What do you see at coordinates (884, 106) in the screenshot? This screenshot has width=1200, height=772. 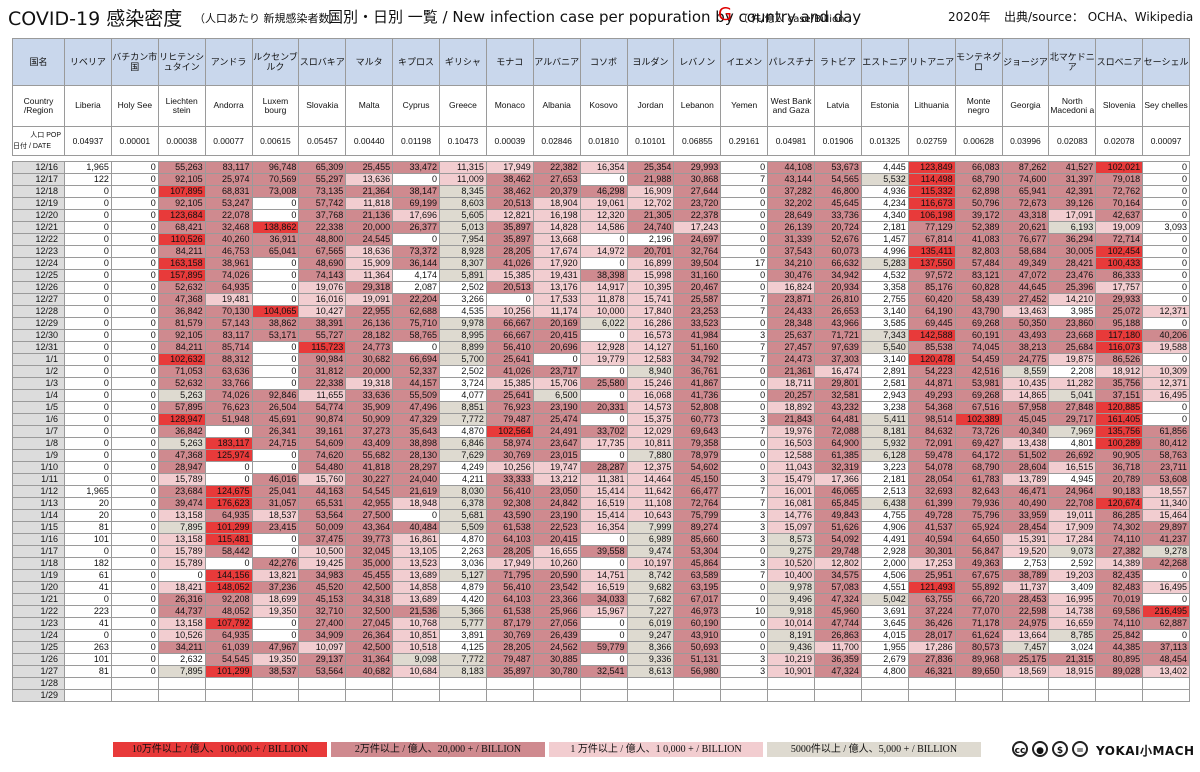 I see `column-header-en: Estonia` at bounding box center [884, 106].